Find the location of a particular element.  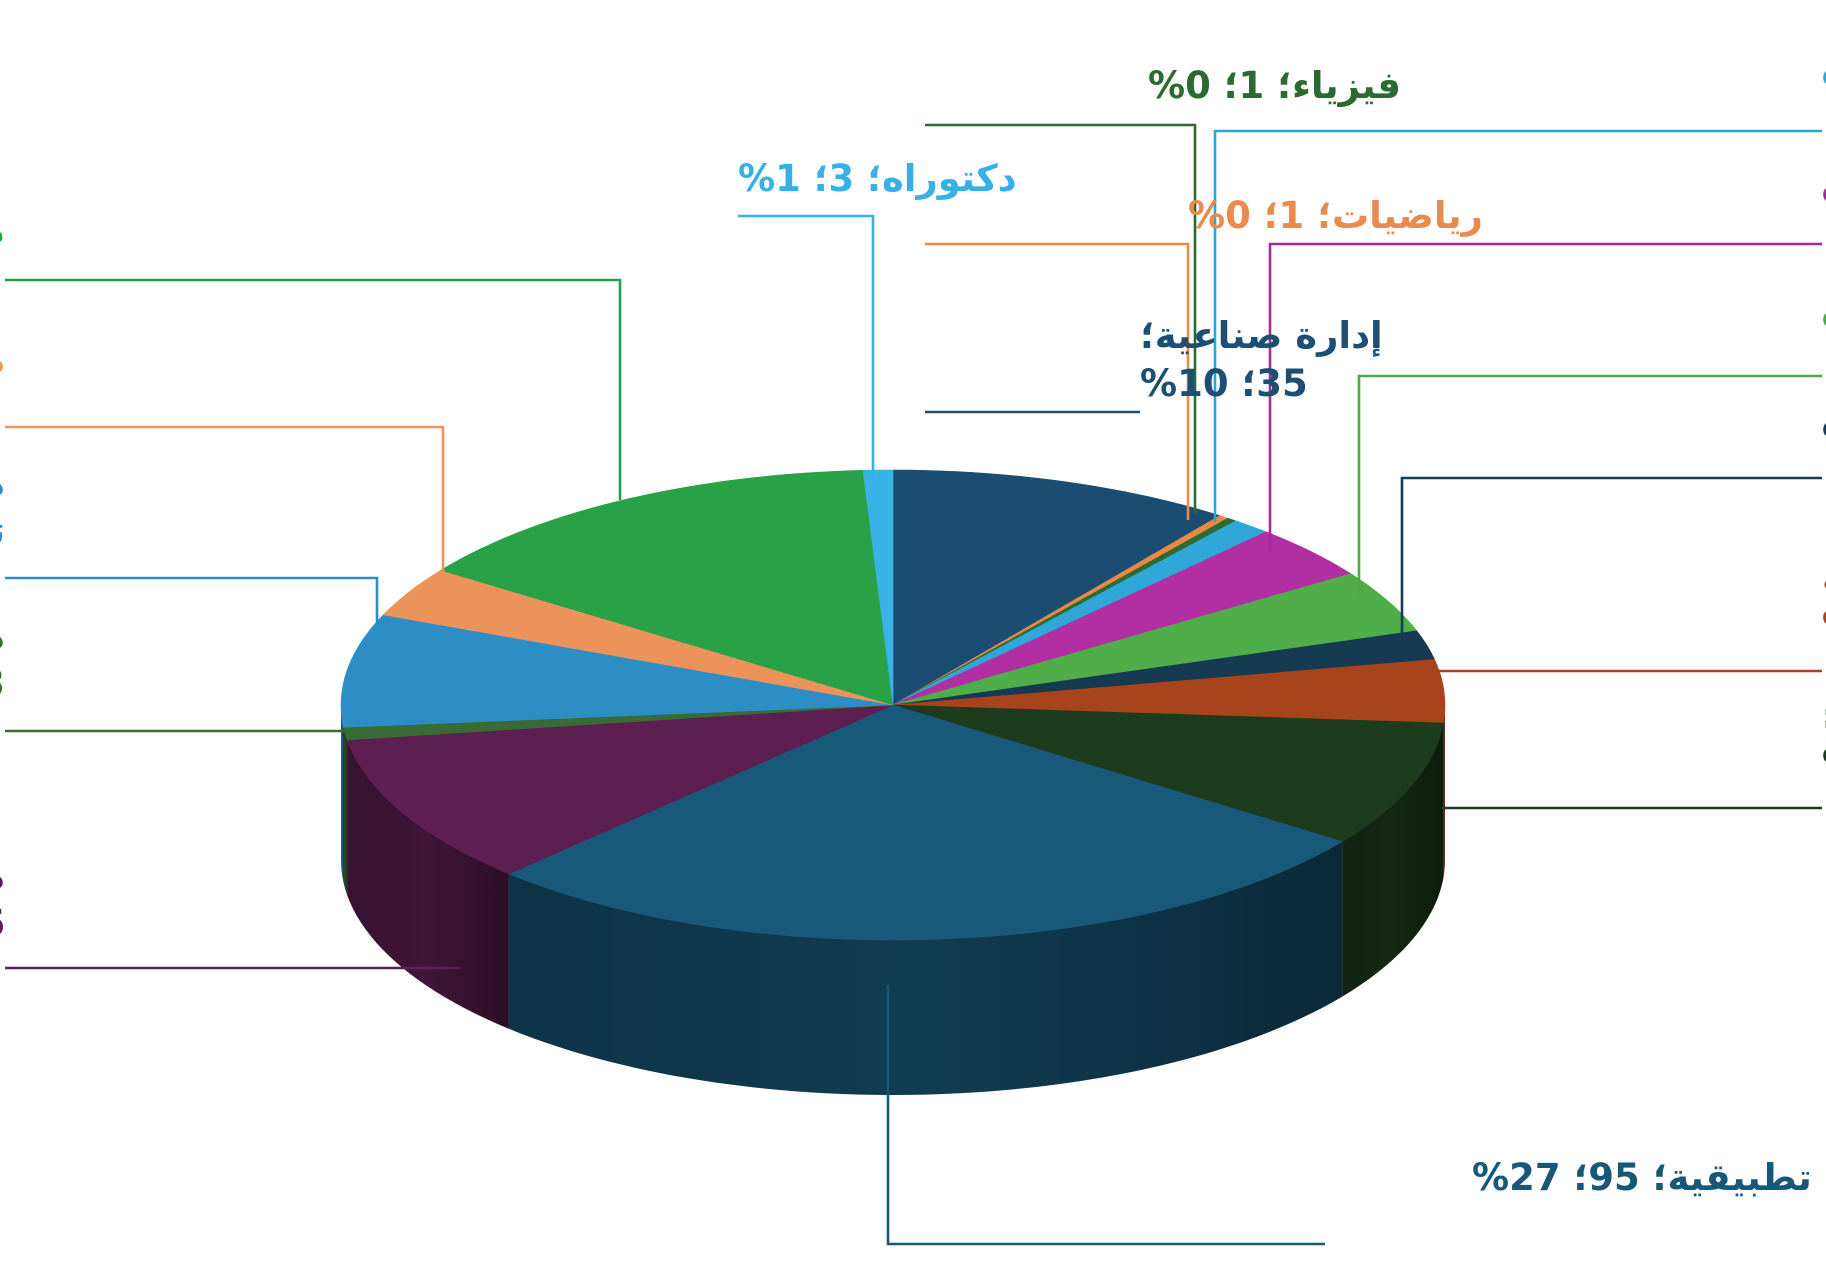

slice-0-label-1: إدارة صناعية؛ is located at coordinates (1261, 335).